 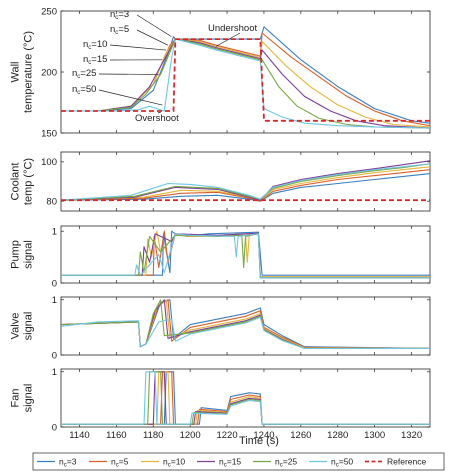 I want to click on legend-item: nc=15, so click(x=219, y=463).